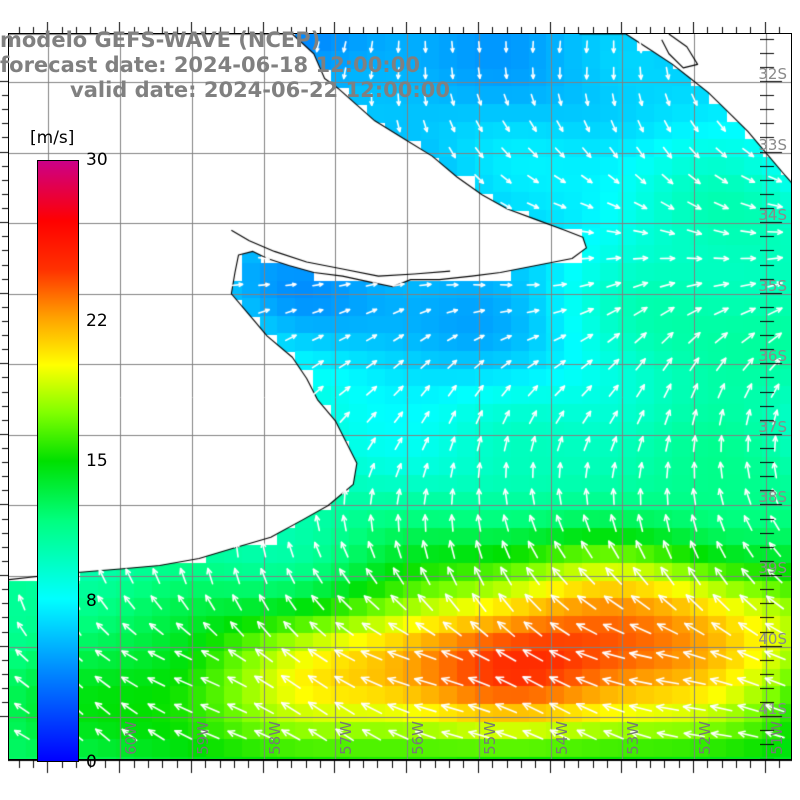 The width and height of the screenshot is (800, 800). I want to click on axis-right, so click(776, 396).